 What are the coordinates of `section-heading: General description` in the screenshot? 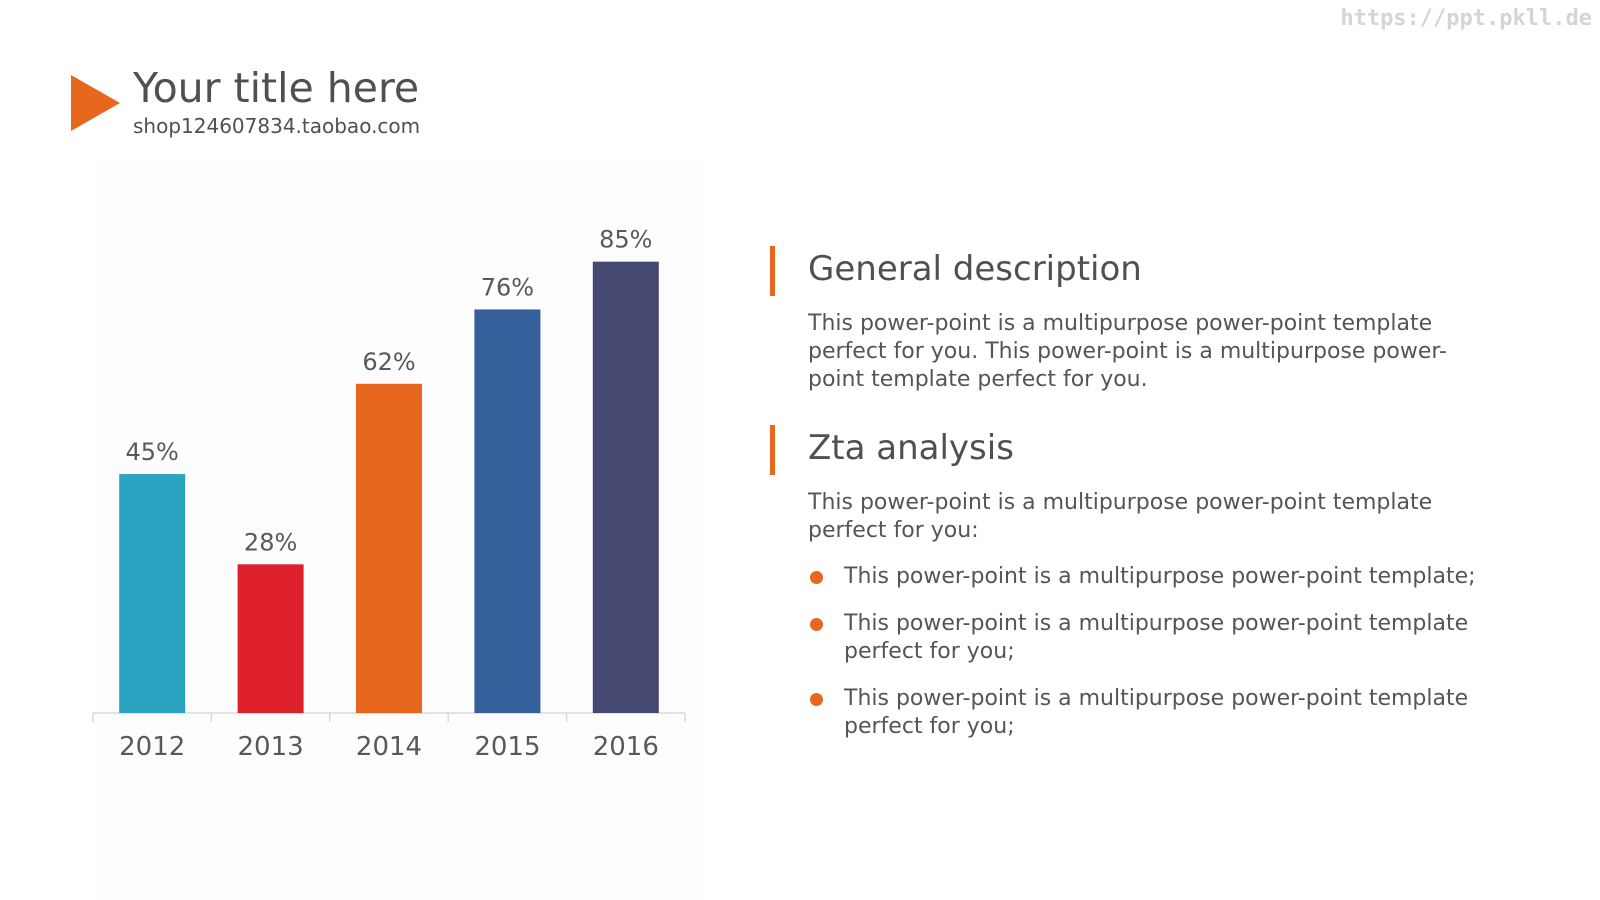 It's located at (975, 269).